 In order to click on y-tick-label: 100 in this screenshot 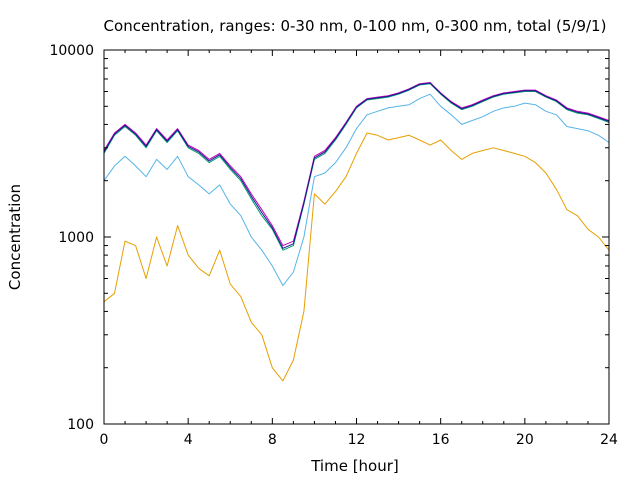, I will do `click(80, 425)`.